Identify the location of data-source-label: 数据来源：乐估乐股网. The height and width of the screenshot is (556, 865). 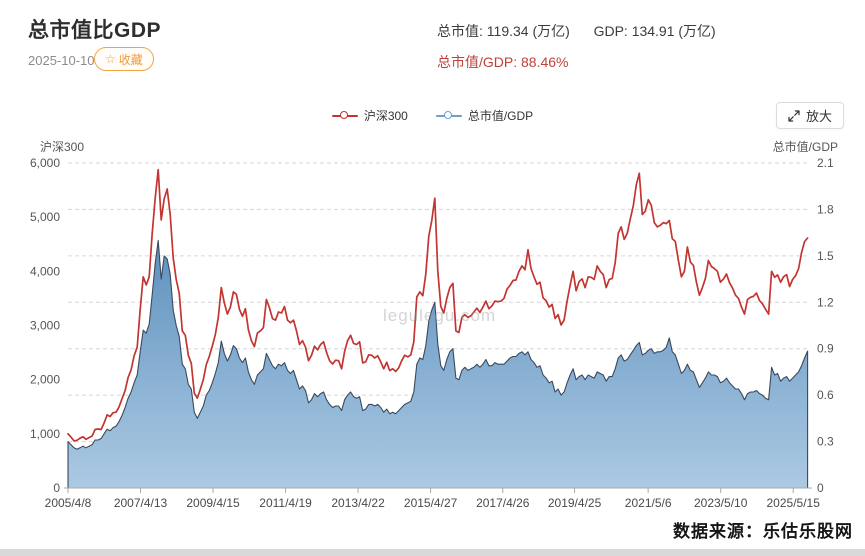
(763, 531).